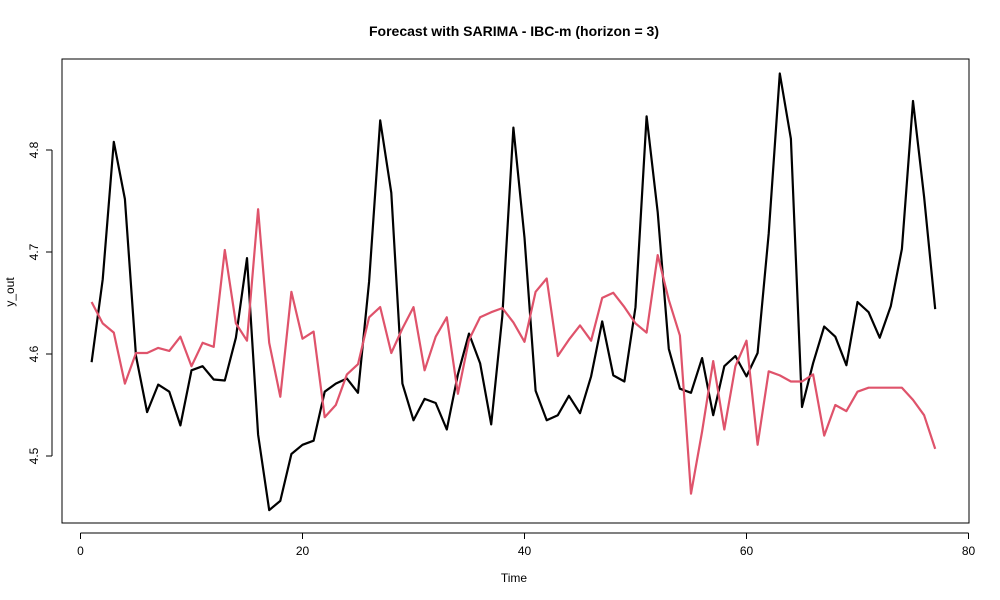 Image resolution: width=1000 pixels, height=600 pixels. Describe the element at coordinates (34, 149) in the screenshot. I see `y-tick-label: 4.8` at that location.